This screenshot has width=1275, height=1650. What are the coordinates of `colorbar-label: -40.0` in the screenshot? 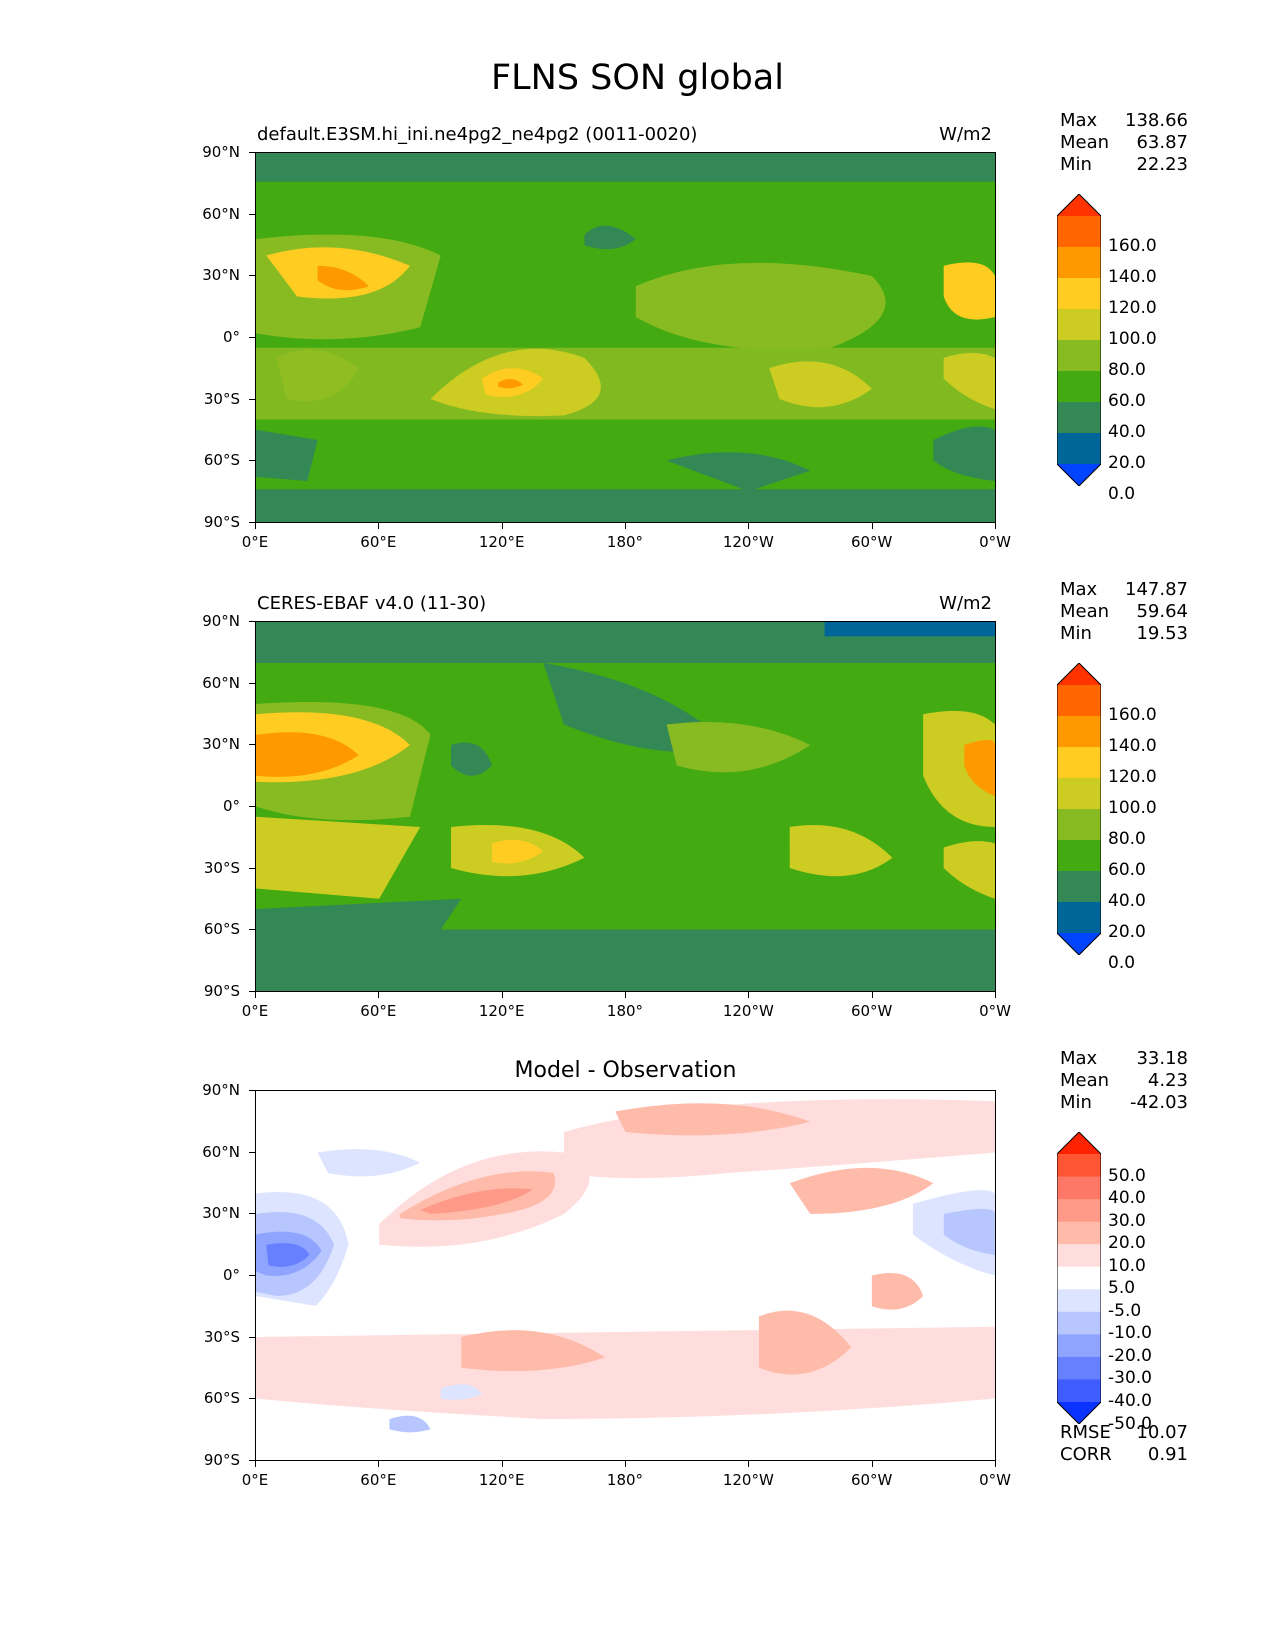 It's located at (1130, 1401).